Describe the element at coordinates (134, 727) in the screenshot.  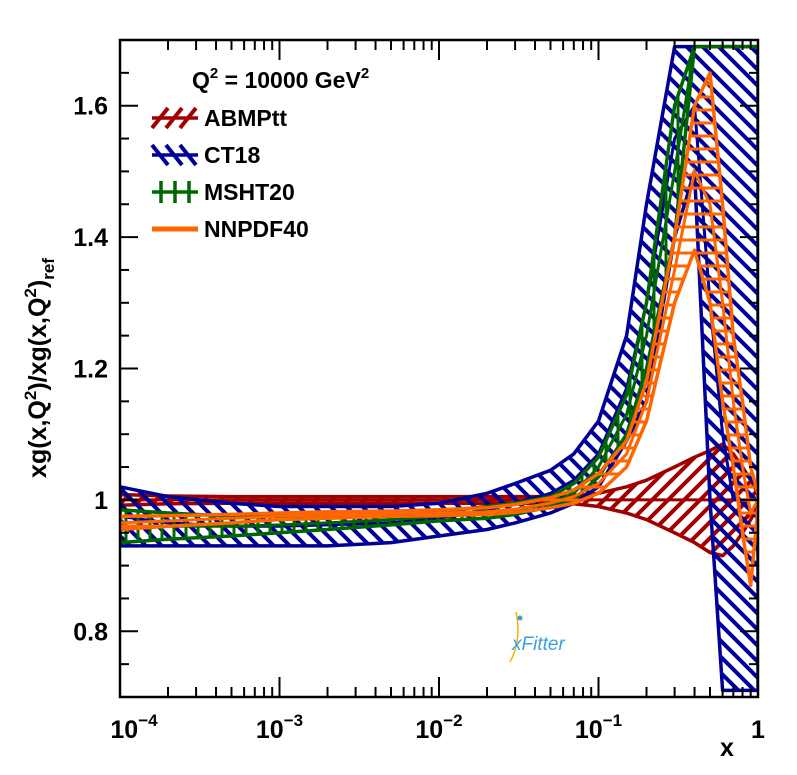
I see `x-tick-label: 10⁻⁴` at that location.